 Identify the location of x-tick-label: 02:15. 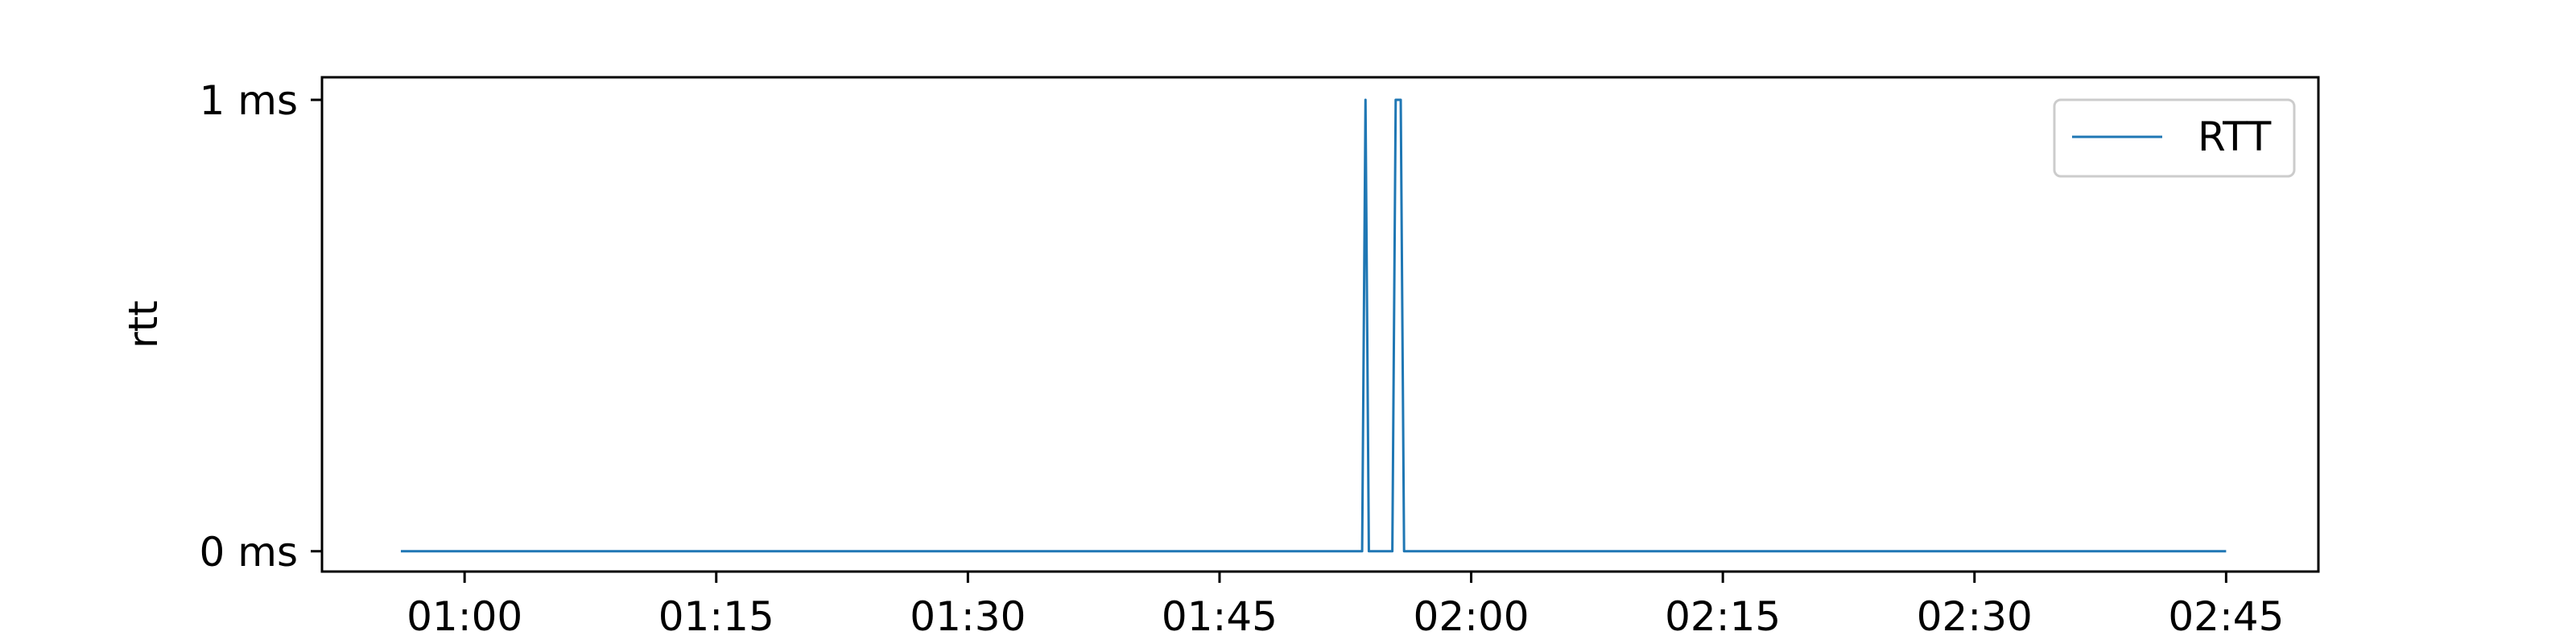
(1723, 616).